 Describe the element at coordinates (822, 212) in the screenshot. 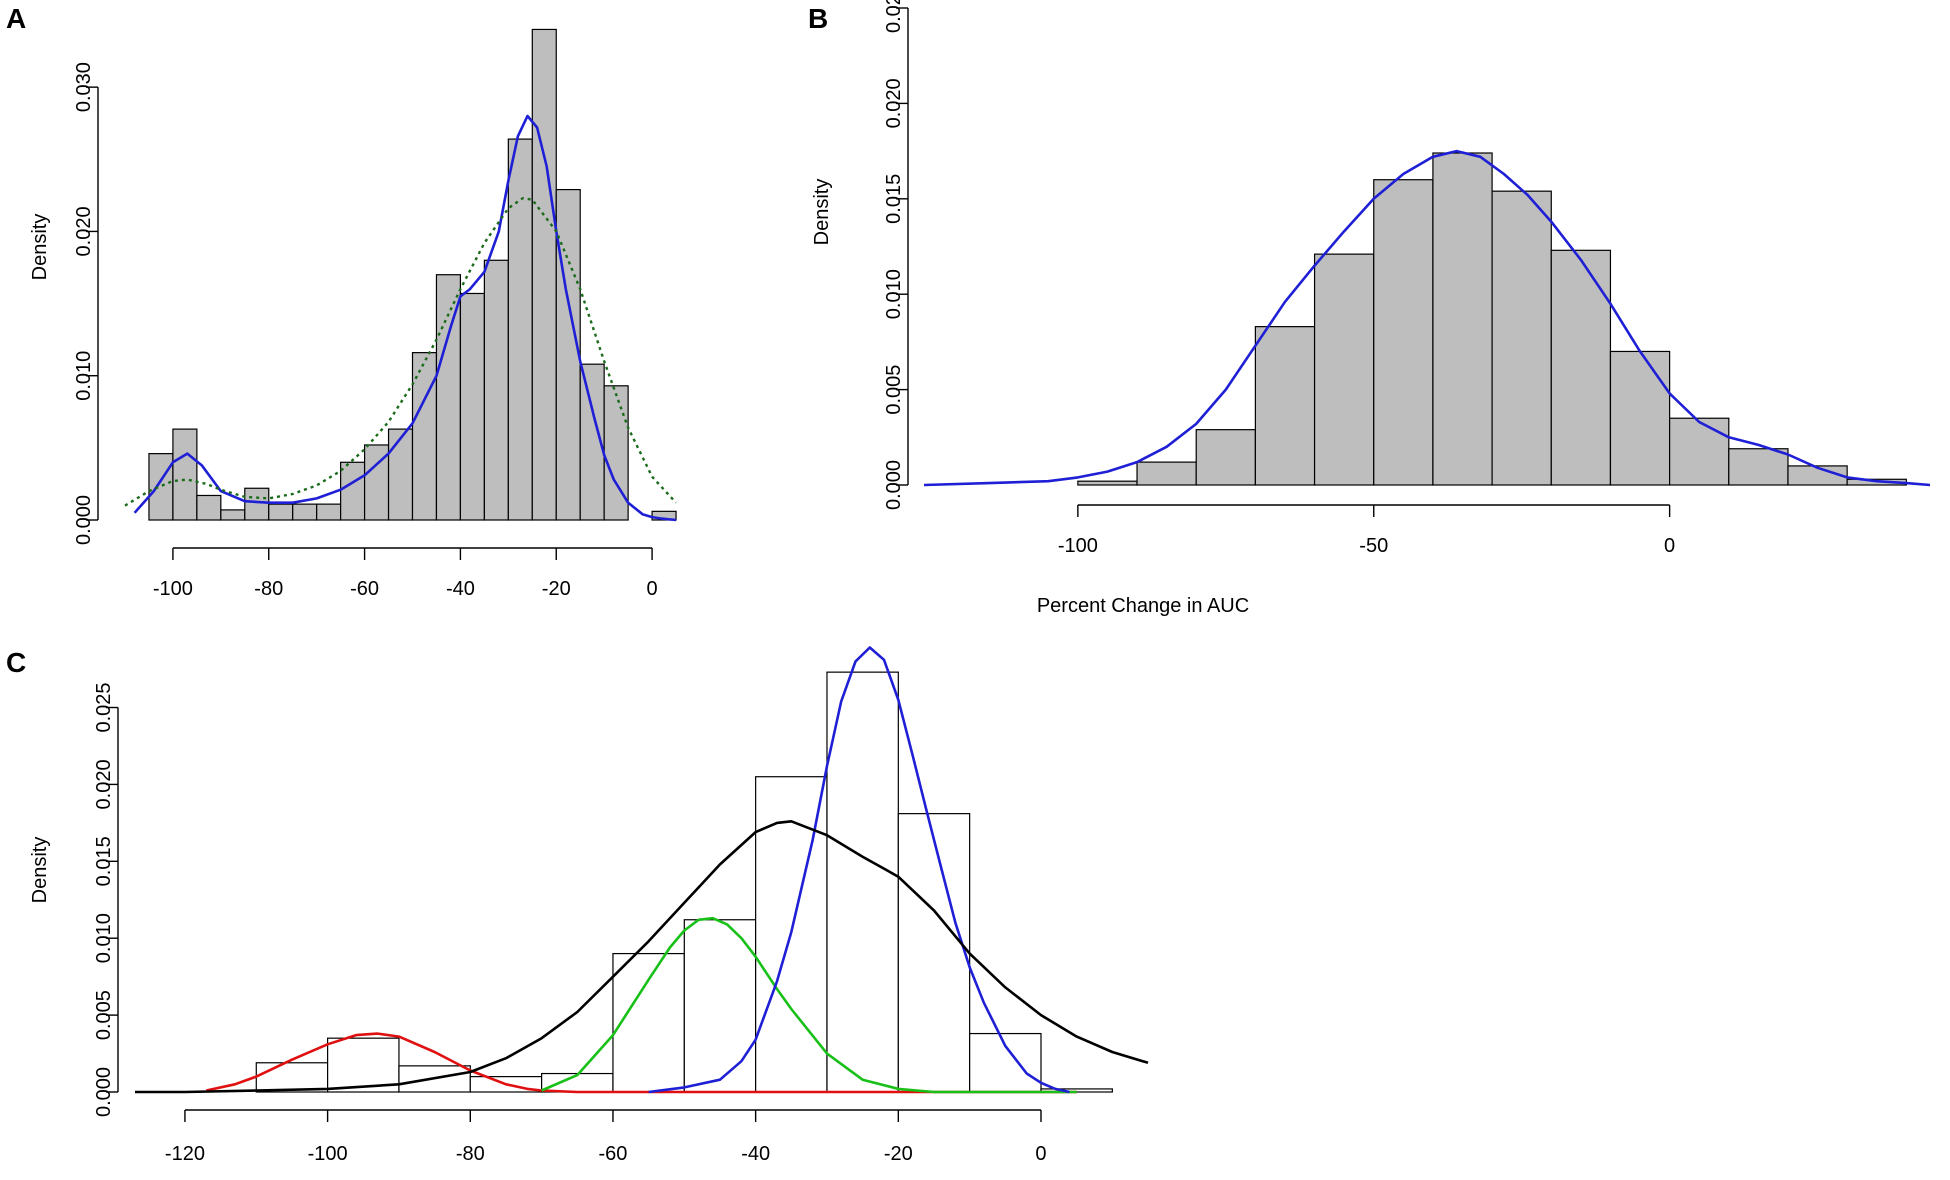

I see `panel-b-y-axis-title: Density` at that location.